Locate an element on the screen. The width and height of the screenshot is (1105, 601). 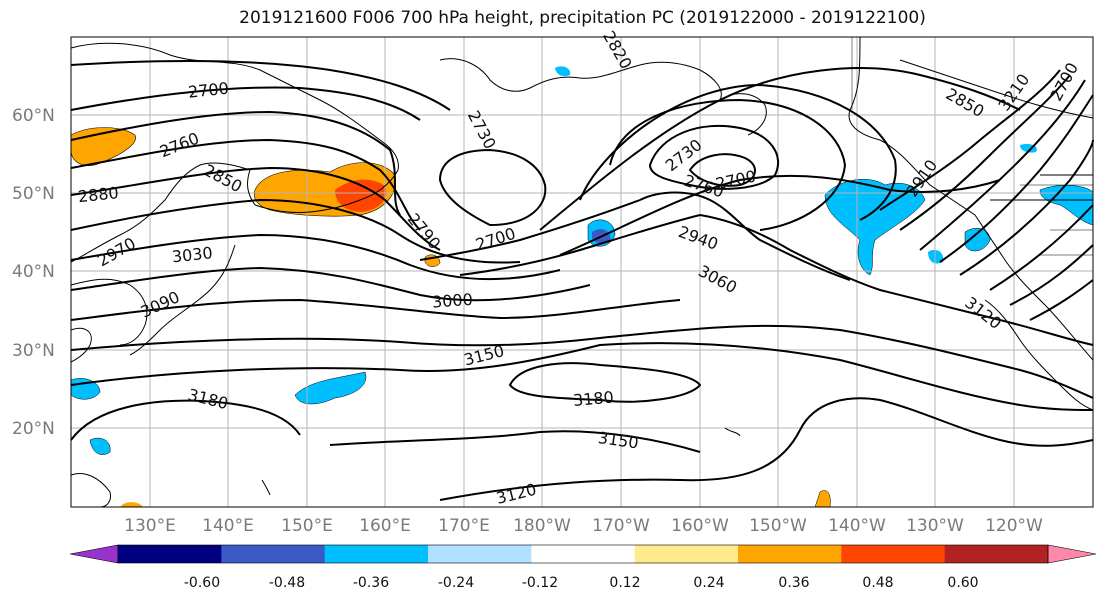
colorbar is located at coordinates (583, 554).